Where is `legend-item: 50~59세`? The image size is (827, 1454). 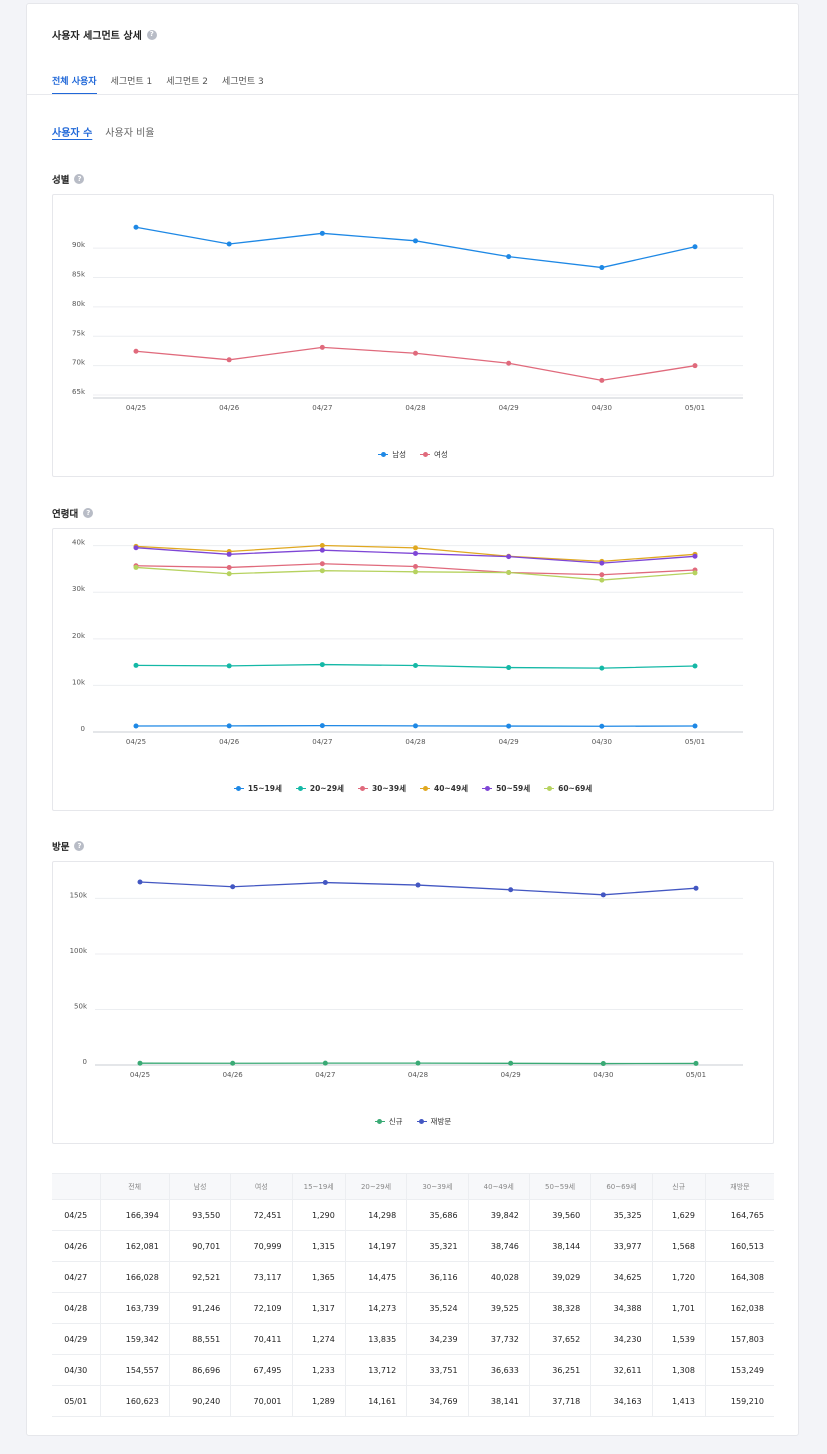
legend-item: 50~59세 is located at coordinates (506, 788).